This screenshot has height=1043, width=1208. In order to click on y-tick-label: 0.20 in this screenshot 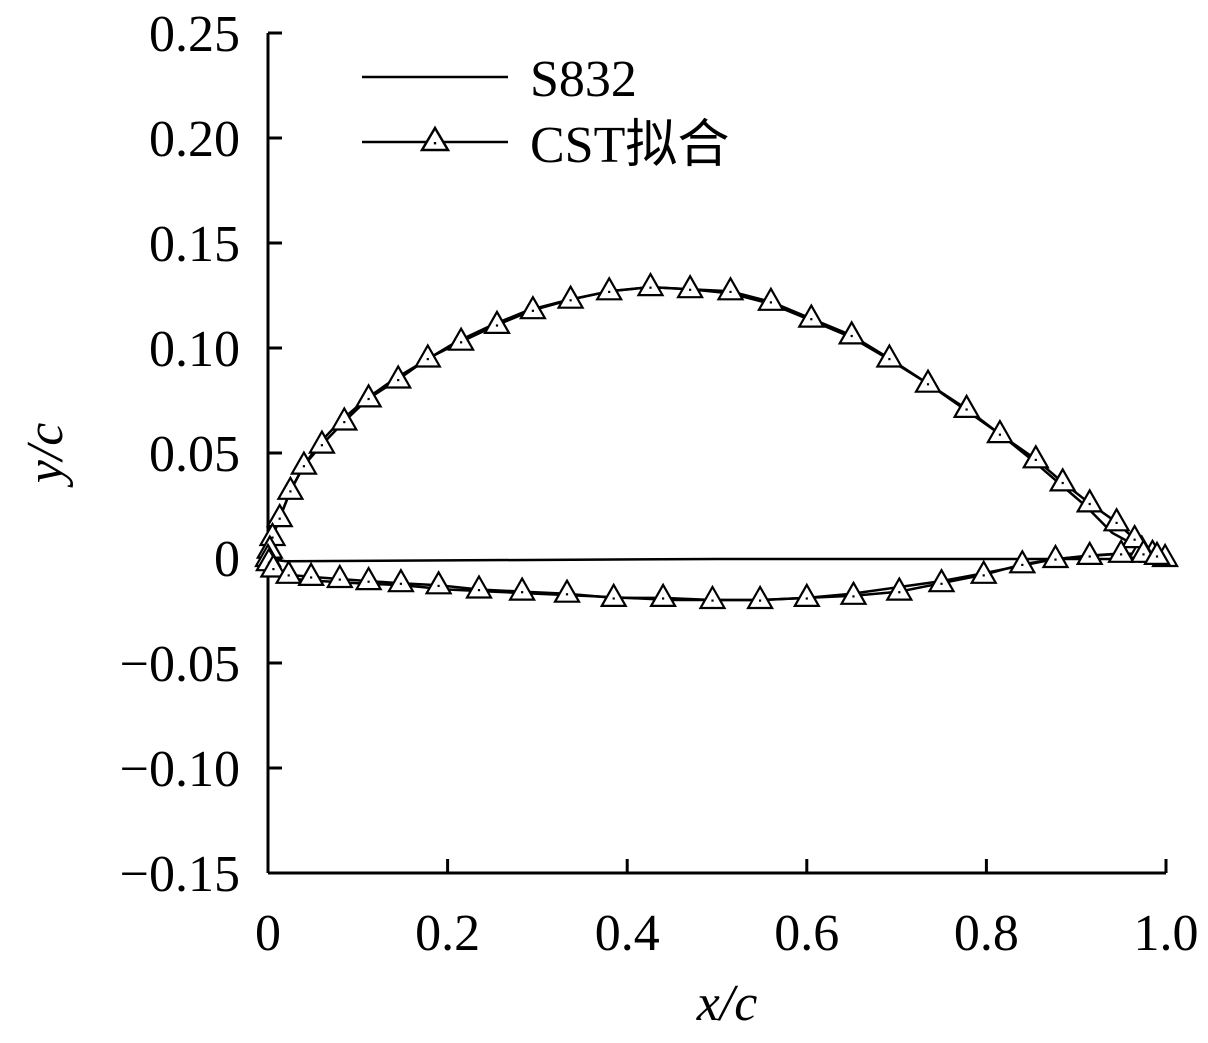, I will do `click(194, 139)`.